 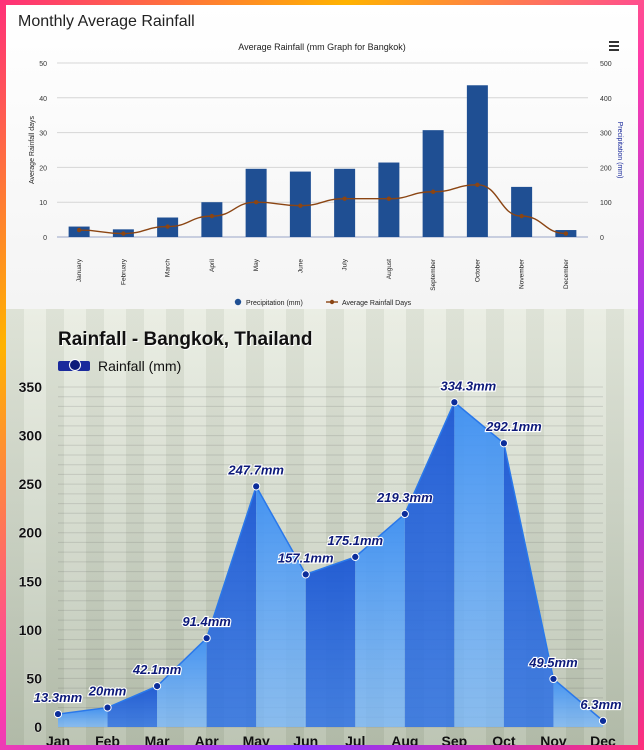 What do you see at coordinates (45, 238) in the screenshot?
I see `left-tick-label: 0` at bounding box center [45, 238].